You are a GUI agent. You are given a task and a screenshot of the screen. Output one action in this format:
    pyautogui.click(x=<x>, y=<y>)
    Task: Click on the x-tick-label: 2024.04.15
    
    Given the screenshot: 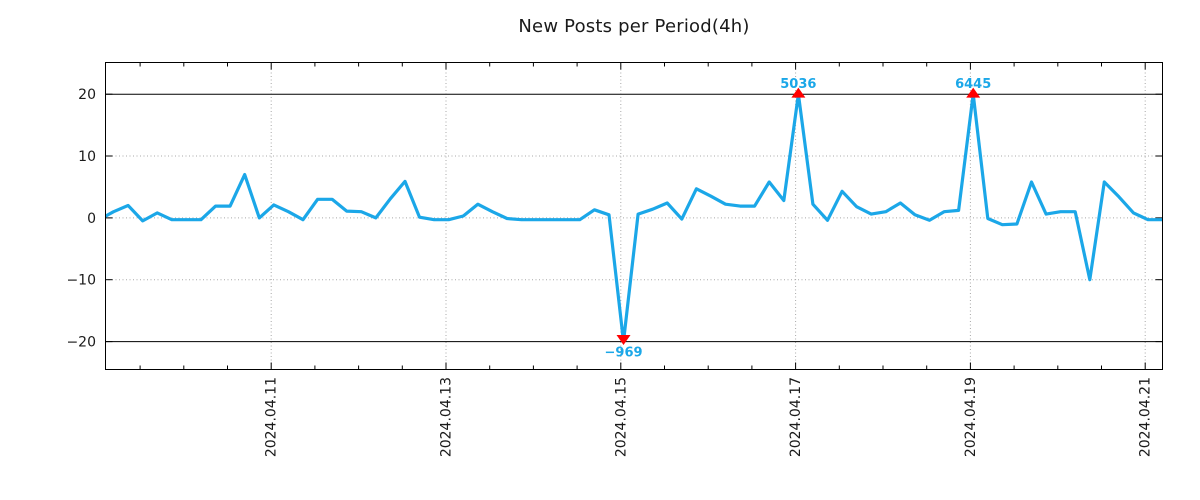 What is the action you would take?
    pyautogui.click(x=621, y=417)
    